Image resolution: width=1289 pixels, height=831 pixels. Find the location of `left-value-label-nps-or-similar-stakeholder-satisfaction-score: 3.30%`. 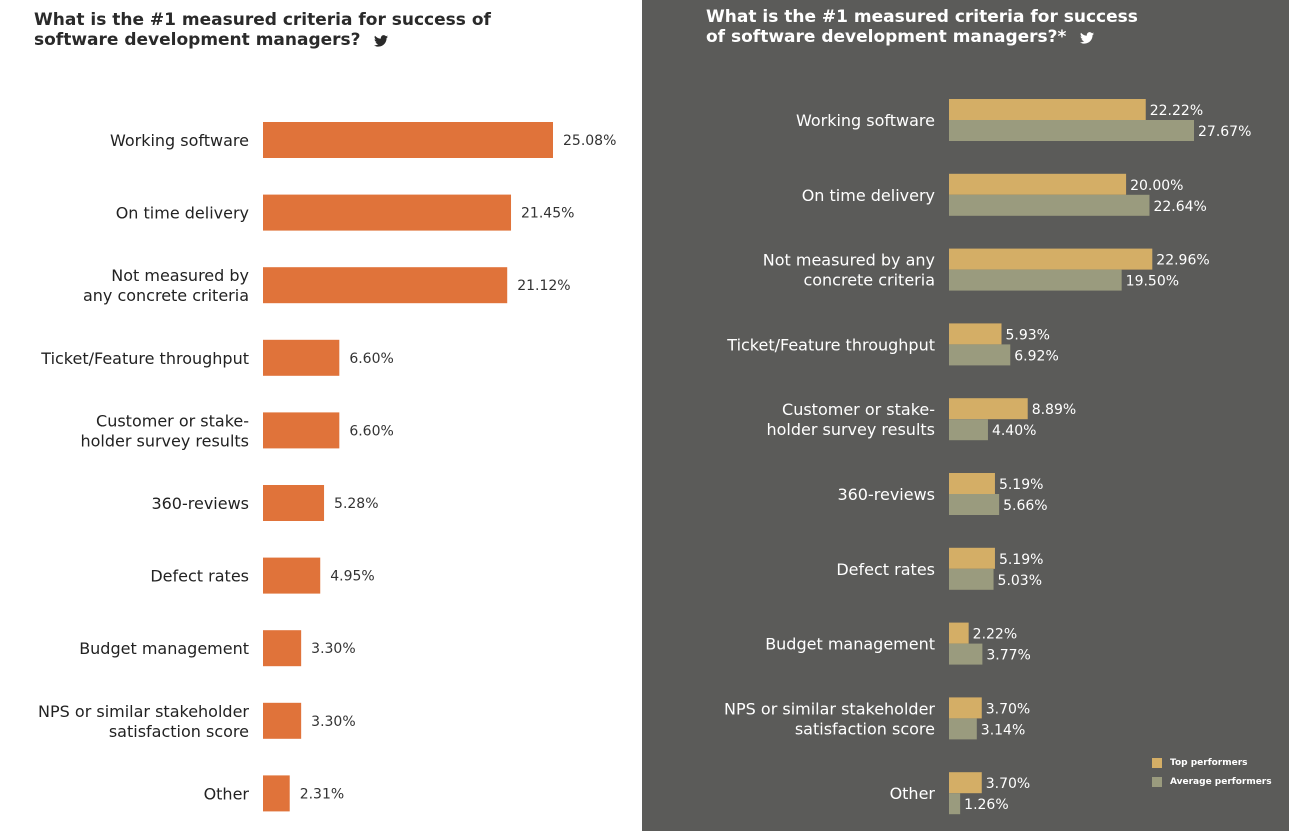

left-value-label-nps-or-similar-stakeholder-satisfaction-score: 3.30% is located at coordinates (333, 722).